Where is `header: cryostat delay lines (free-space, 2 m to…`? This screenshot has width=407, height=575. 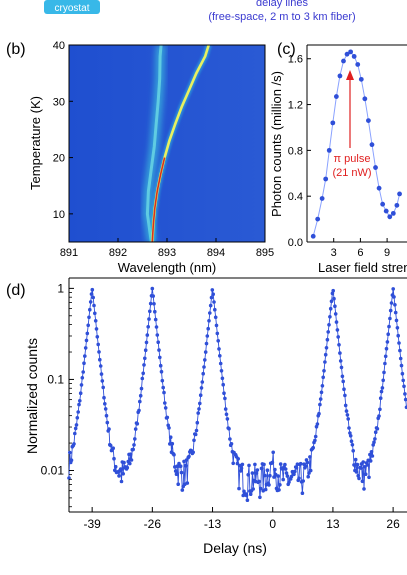
header: cryostat delay lines (free-space, 2 m to… is located at coordinates (200, 11).